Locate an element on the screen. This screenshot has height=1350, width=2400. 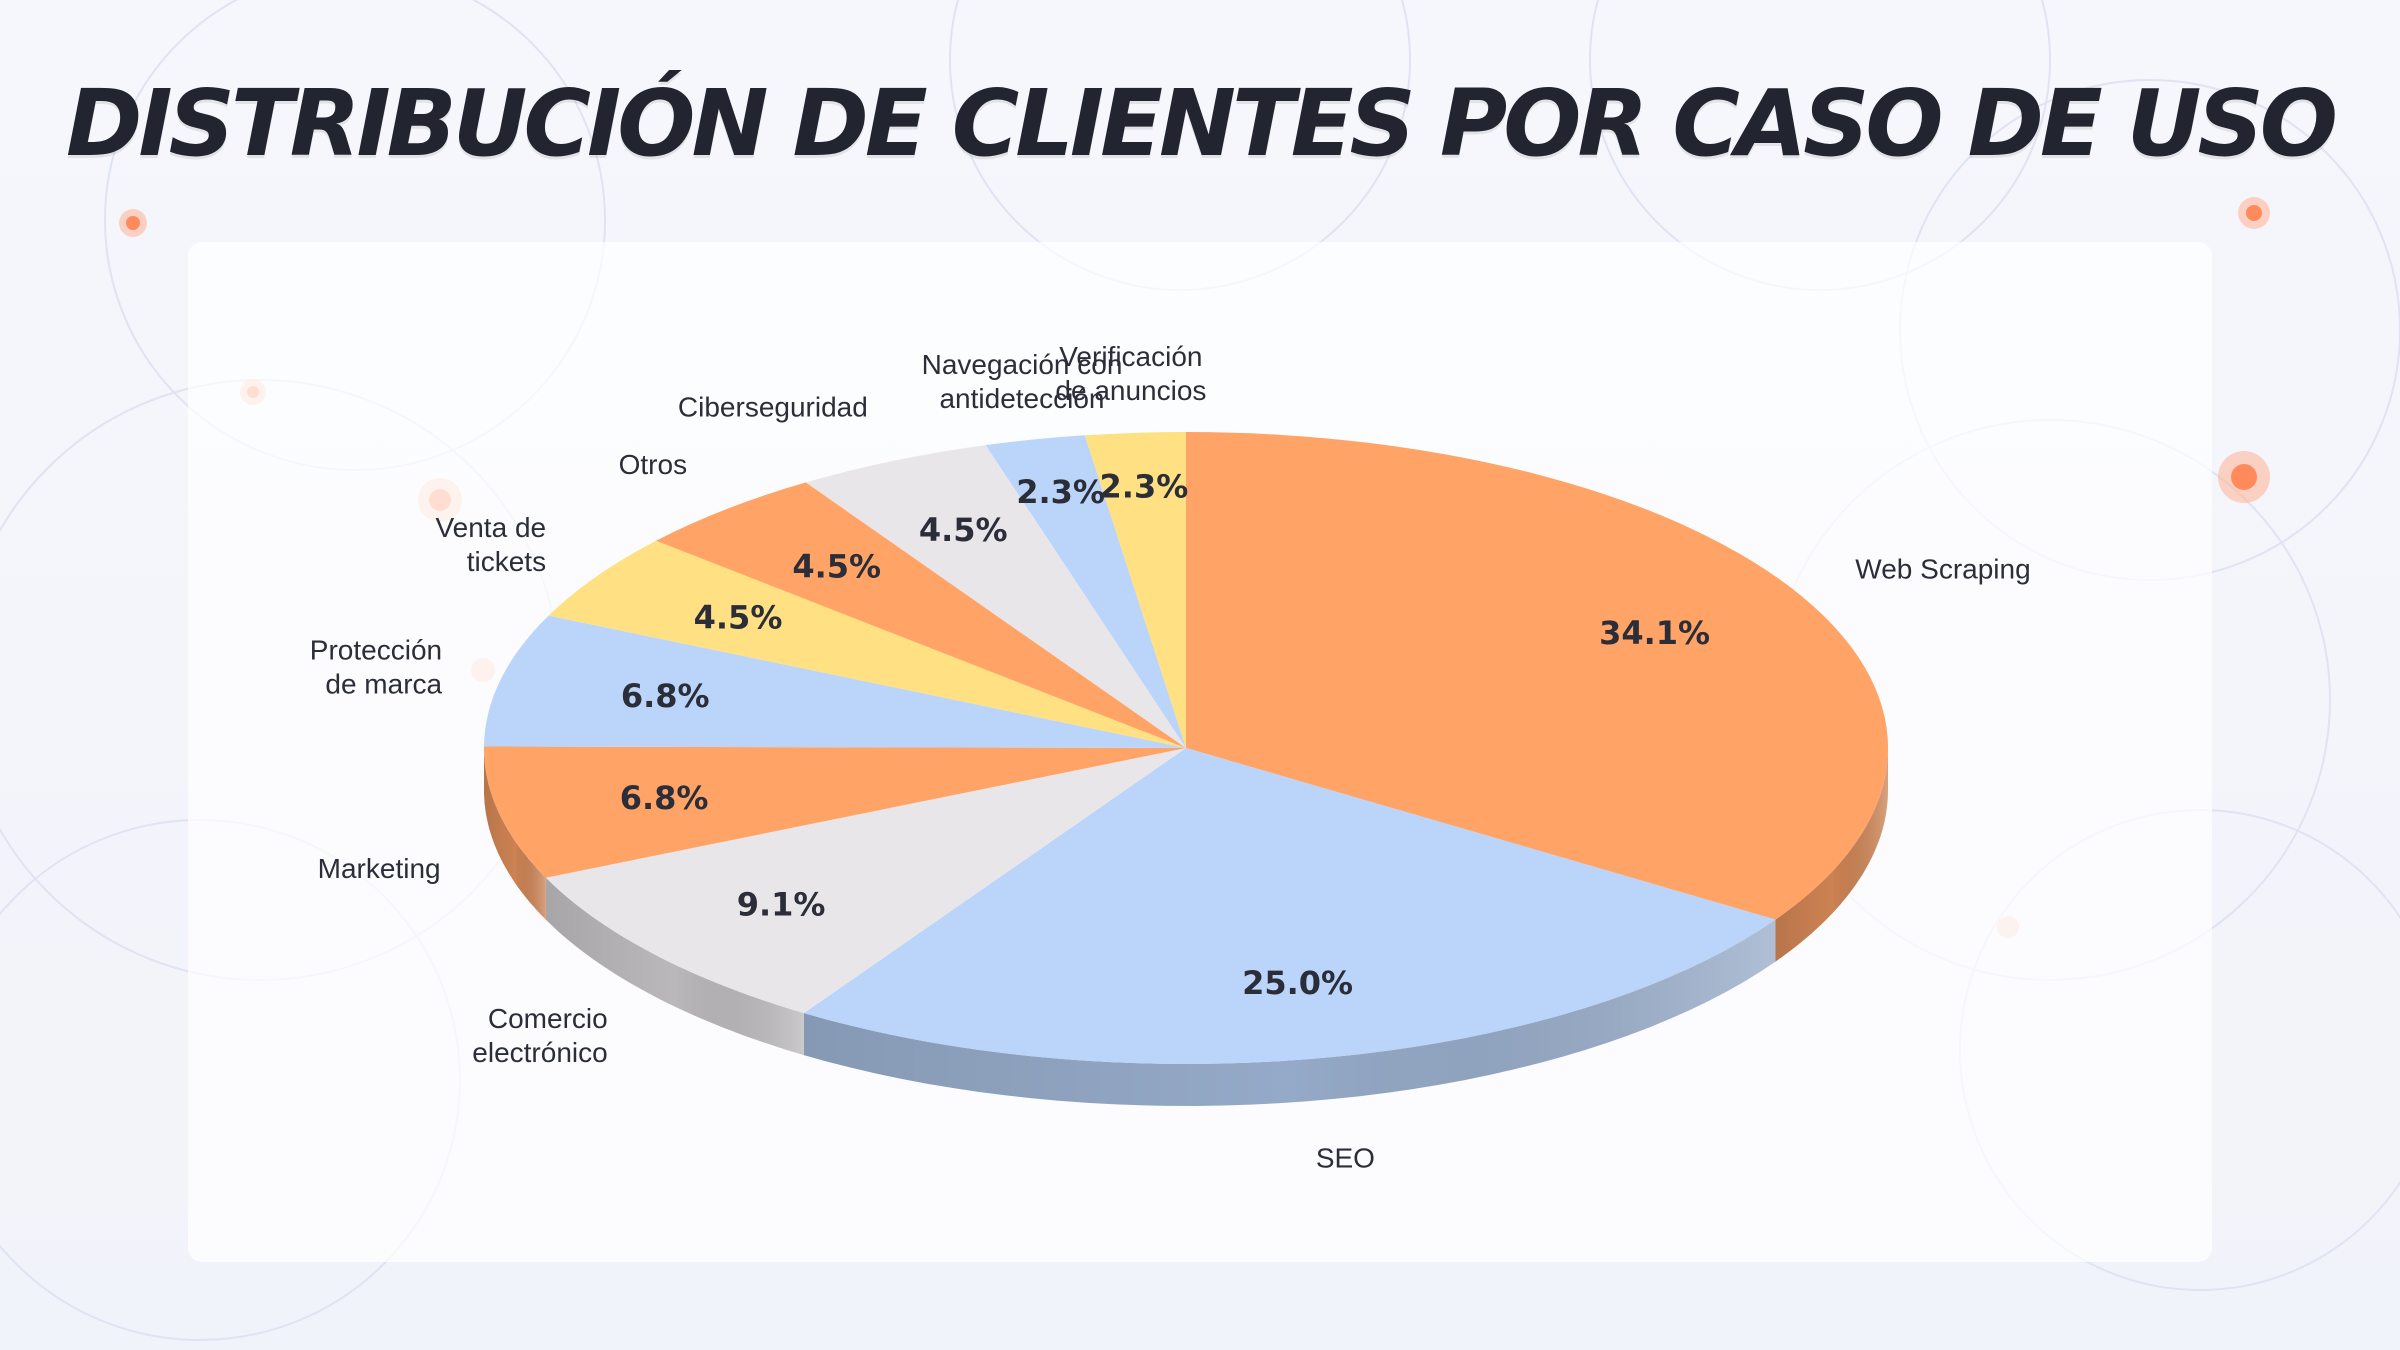
percent-label-verificacion-de-anuncios: 2.3% is located at coordinates (1144, 486).